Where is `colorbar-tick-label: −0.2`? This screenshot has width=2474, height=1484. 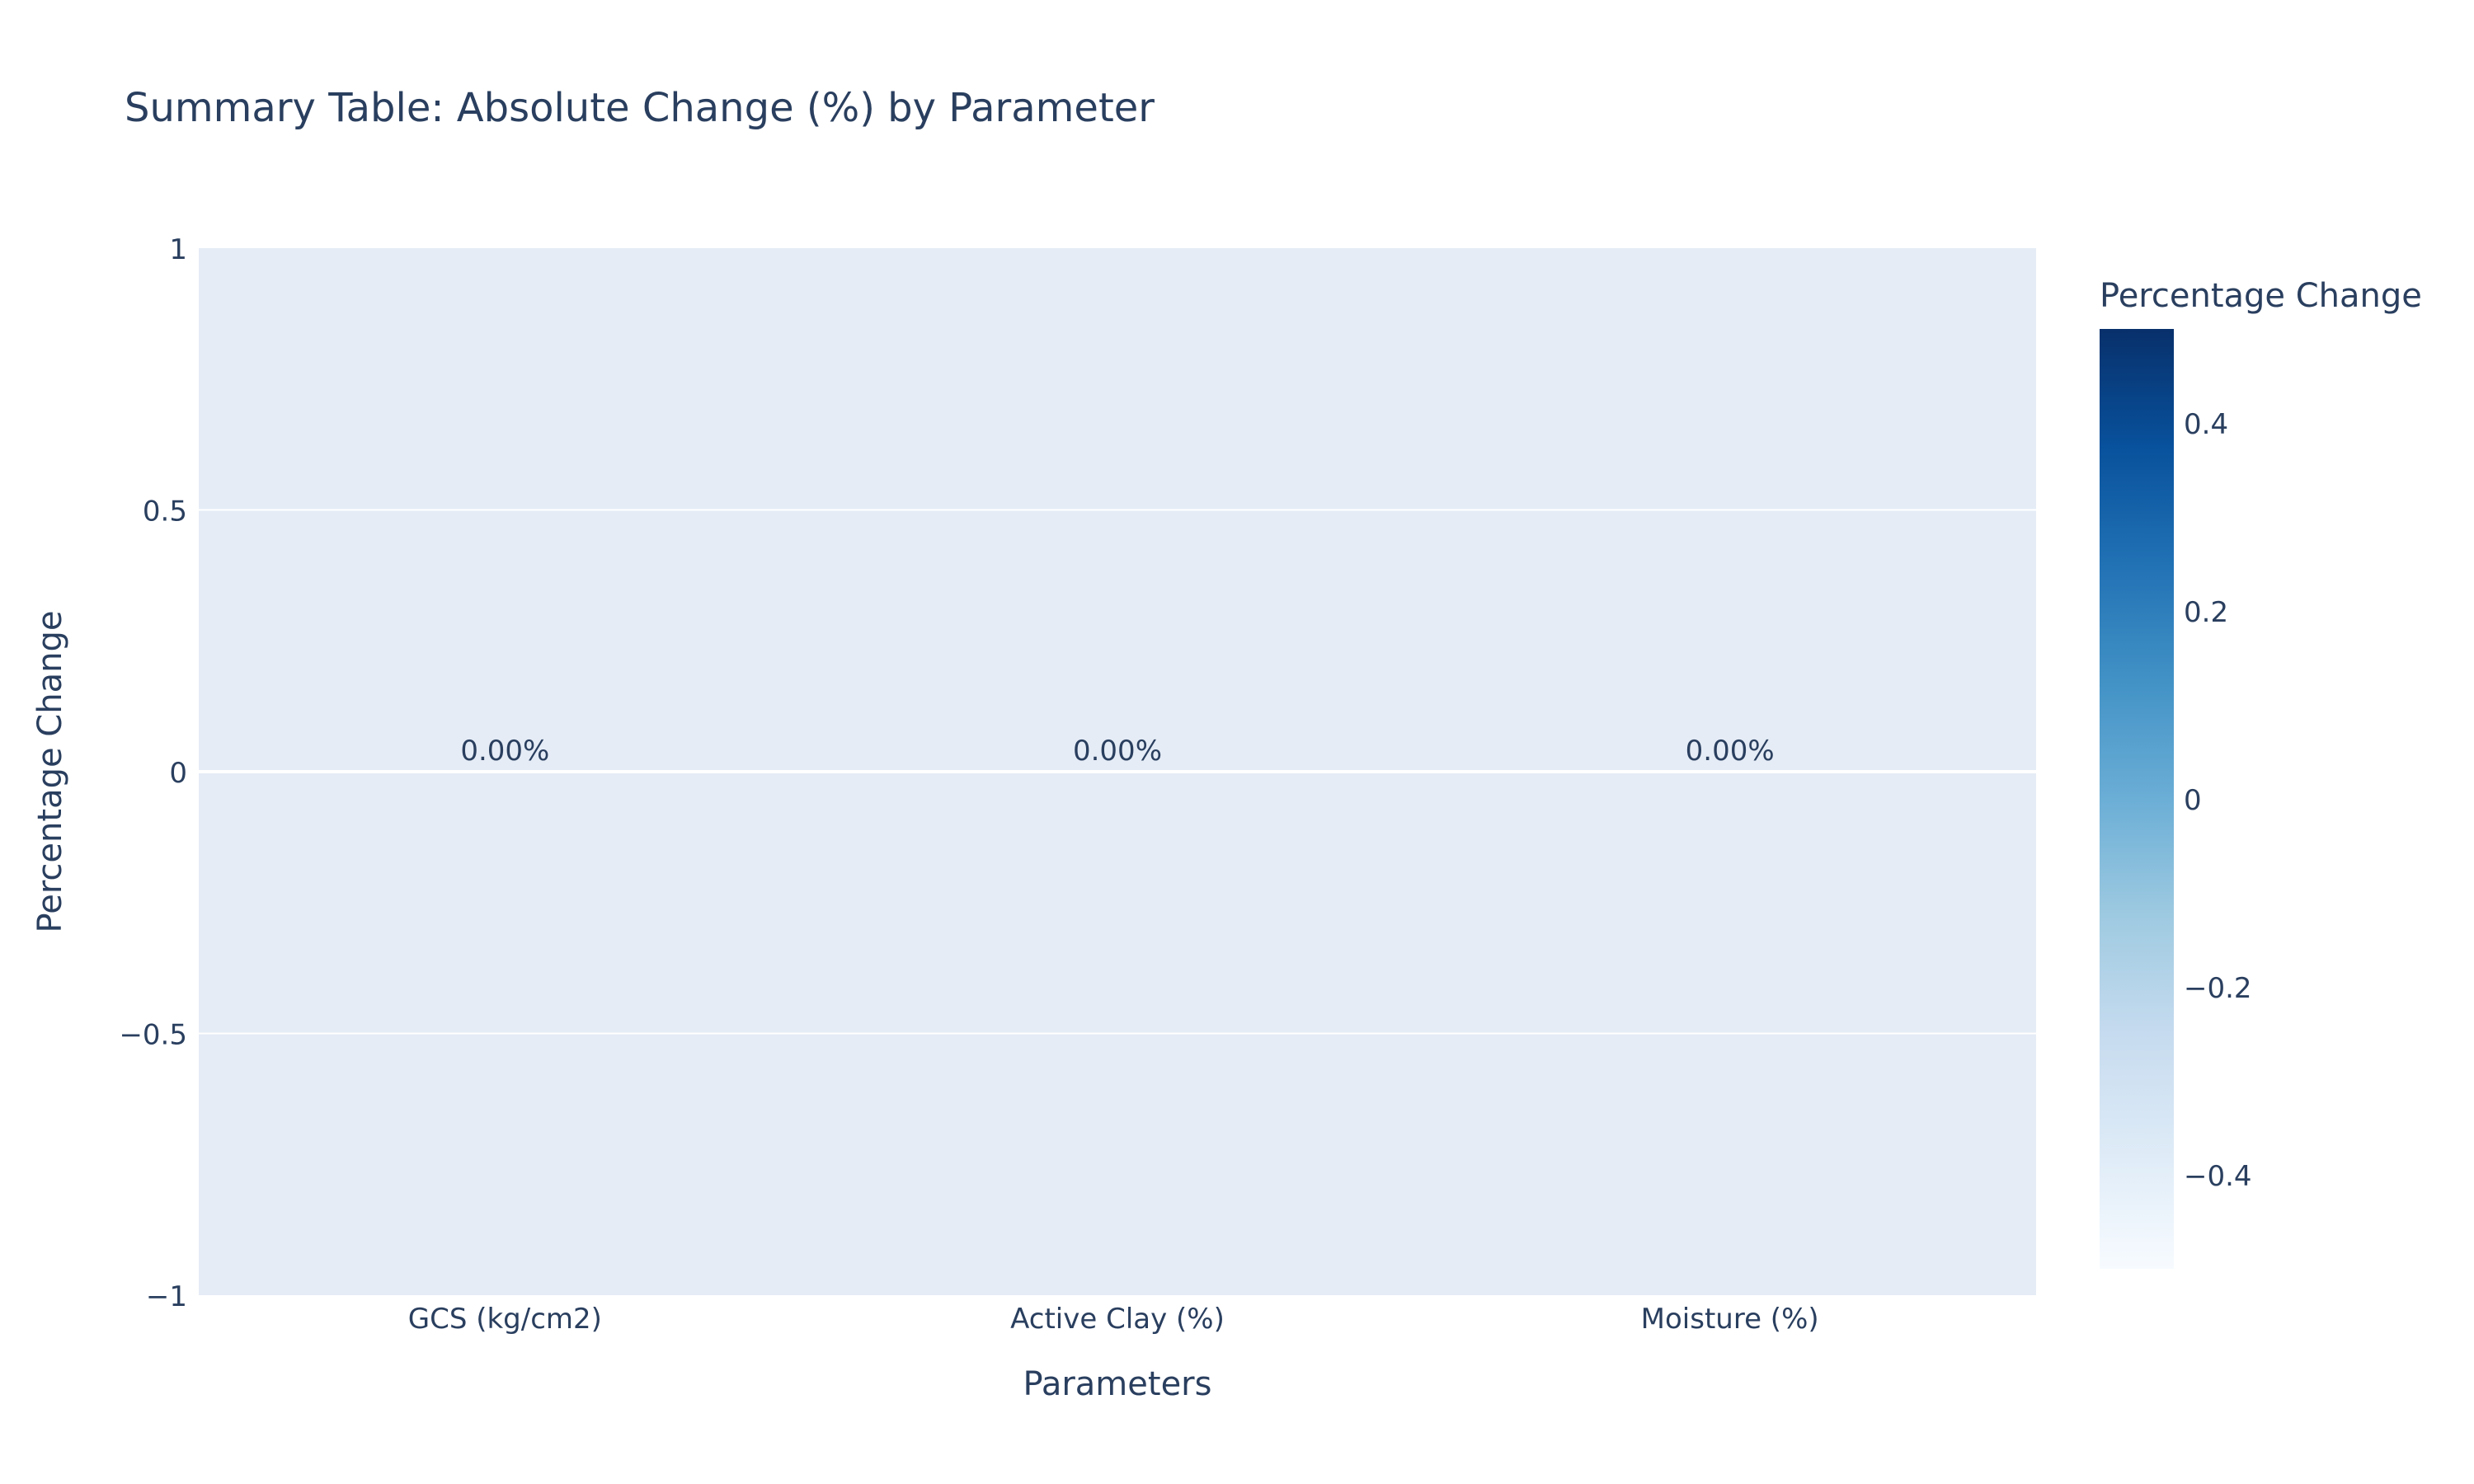 colorbar-tick-label: −0.2 is located at coordinates (2218, 988).